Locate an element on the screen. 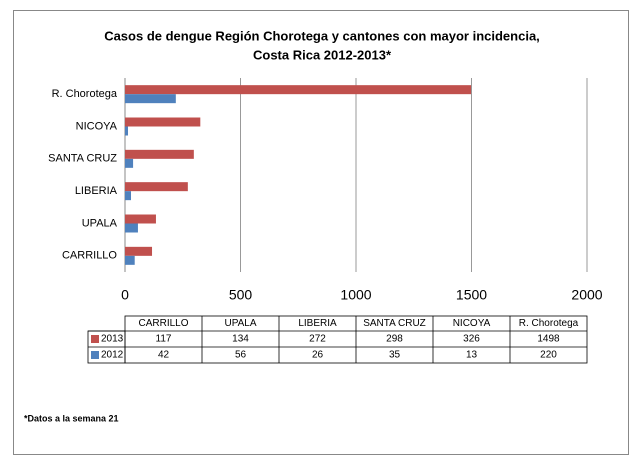  legend-label: 2013 is located at coordinates (112, 339).